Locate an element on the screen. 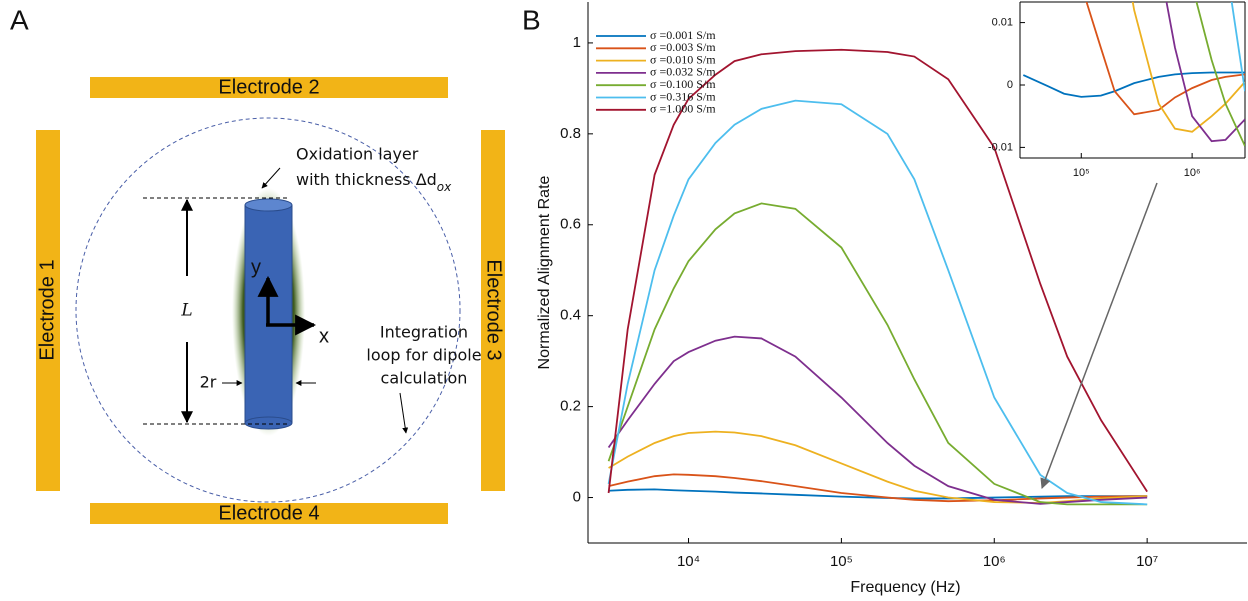 The height and width of the screenshot is (601, 1248). cylinder-top is located at coordinates (268, 205).